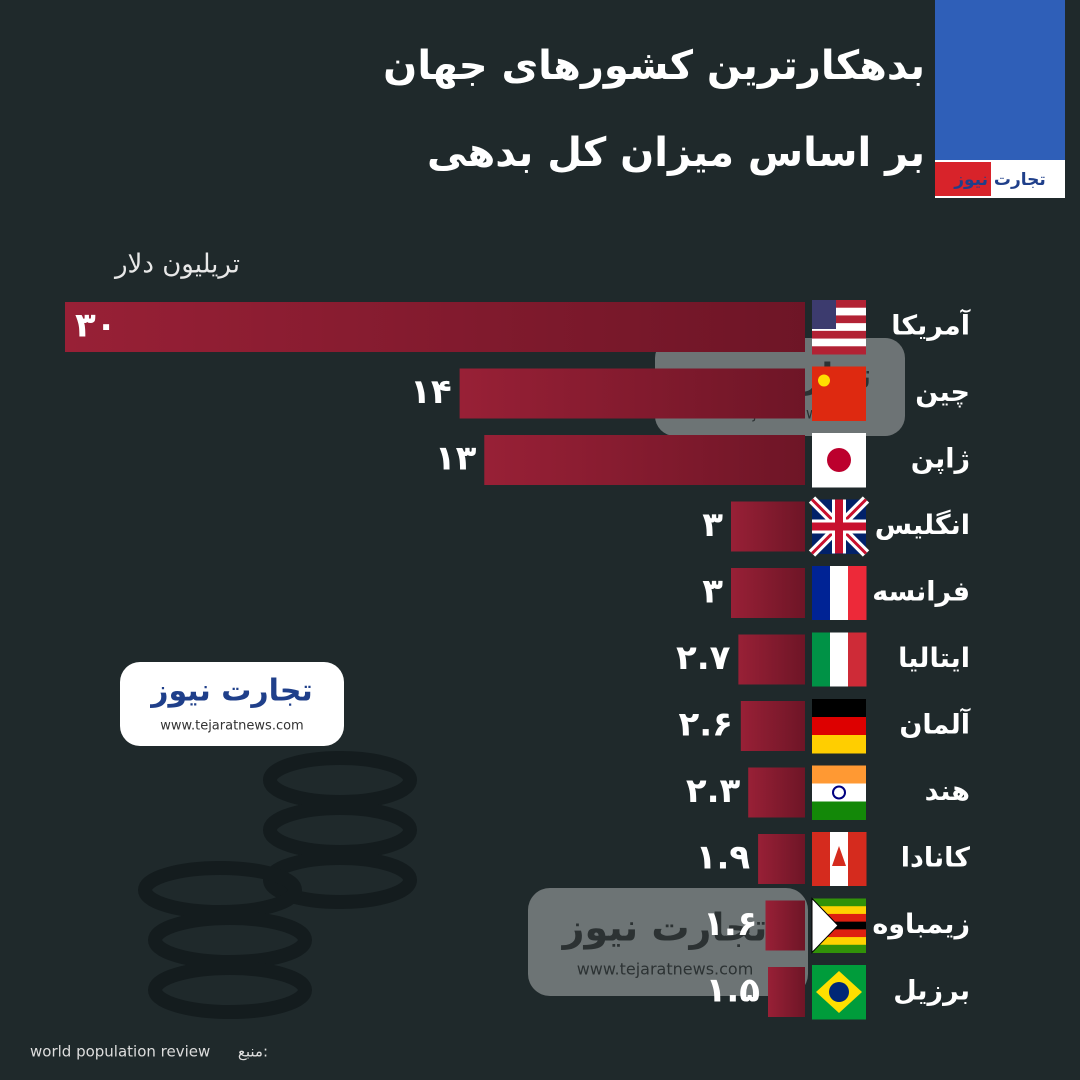  Describe the element at coordinates (922, 525) in the screenshot. I see `category-label: انگلیس` at that location.